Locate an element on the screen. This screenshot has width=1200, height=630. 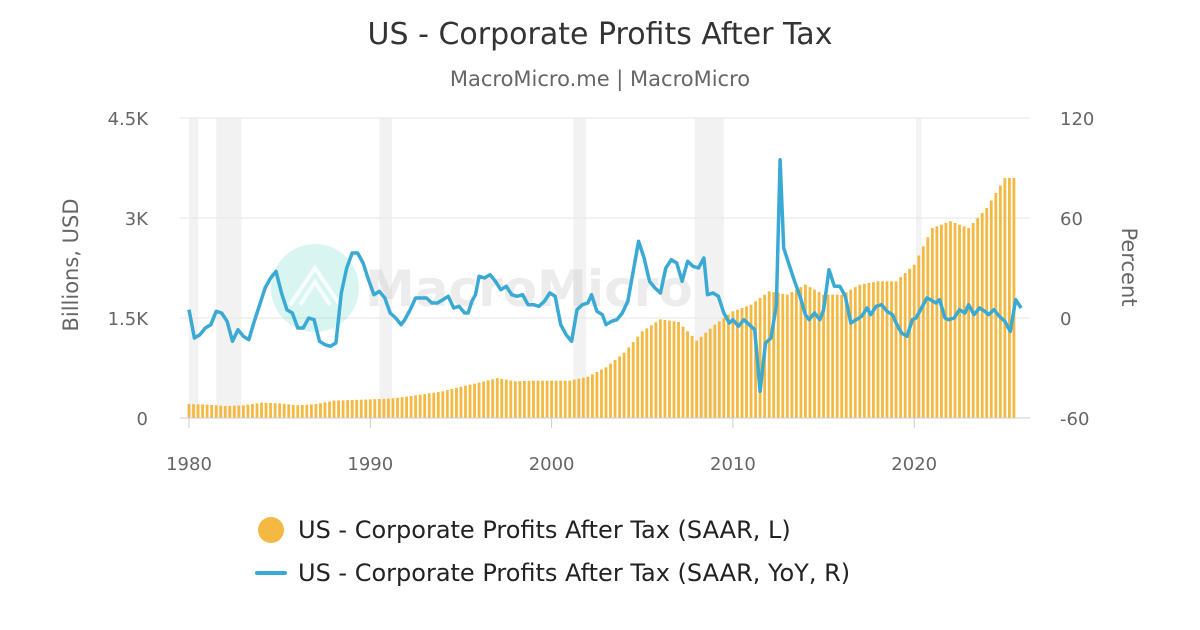
watermark-mountain-icon is located at coordinates (315, 285).